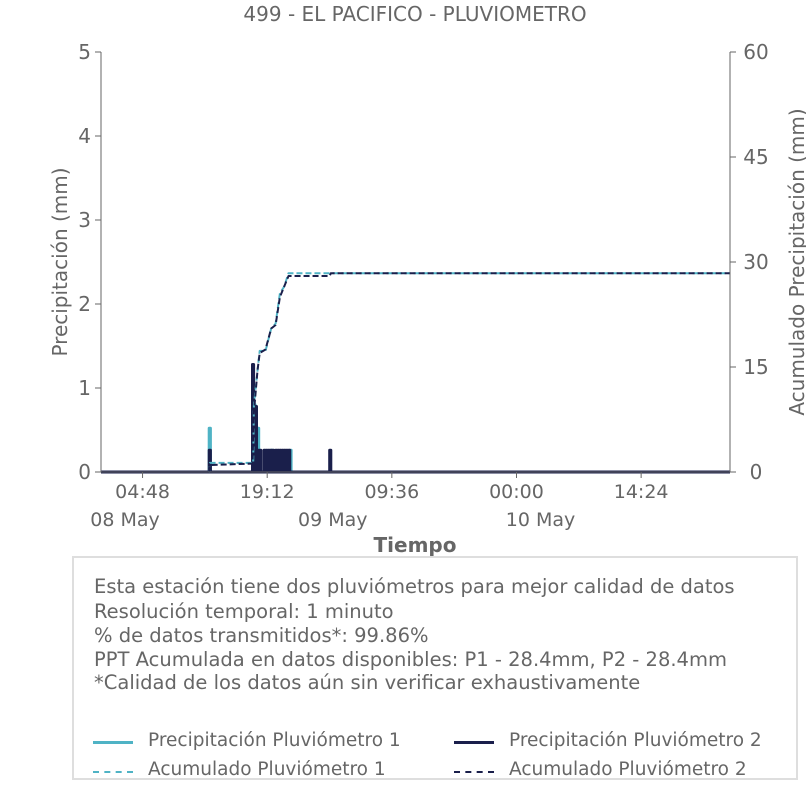  What do you see at coordinates (516, 492) in the screenshot?
I see `x-tick-label: 00:00` at bounding box center [516, 492].